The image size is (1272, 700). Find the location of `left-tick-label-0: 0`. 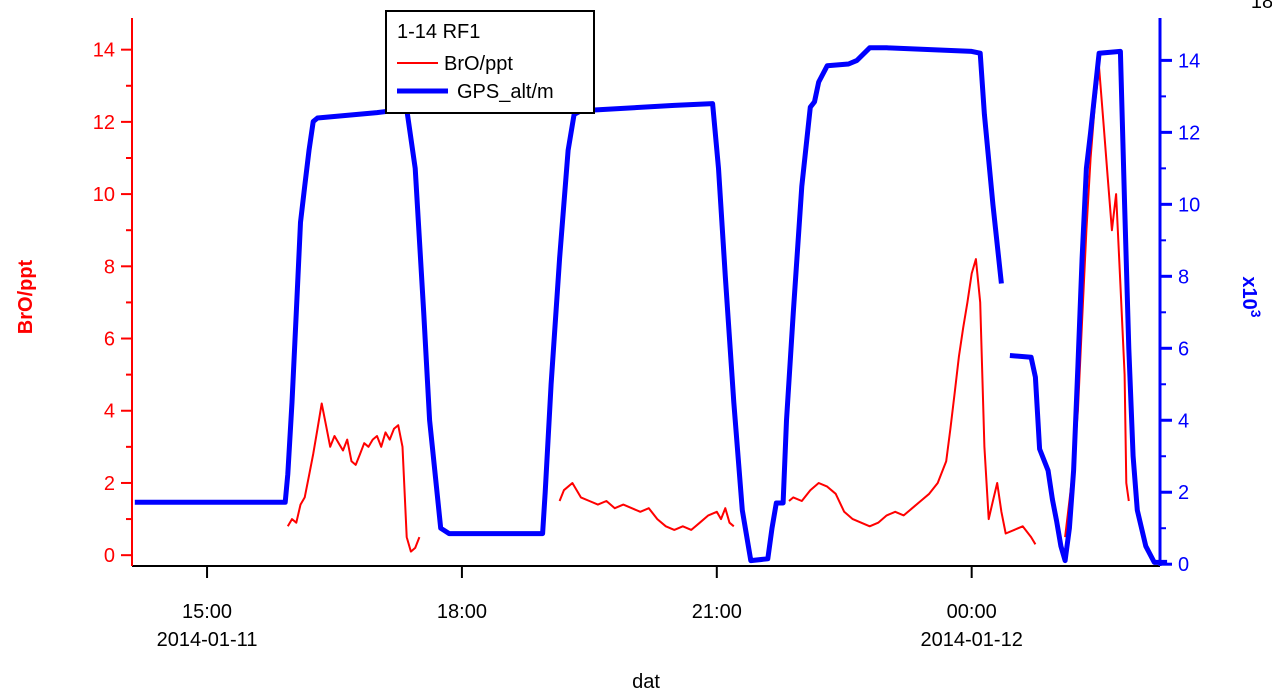

left-tick-label-0: 0 is located at coordinates (109, 556).